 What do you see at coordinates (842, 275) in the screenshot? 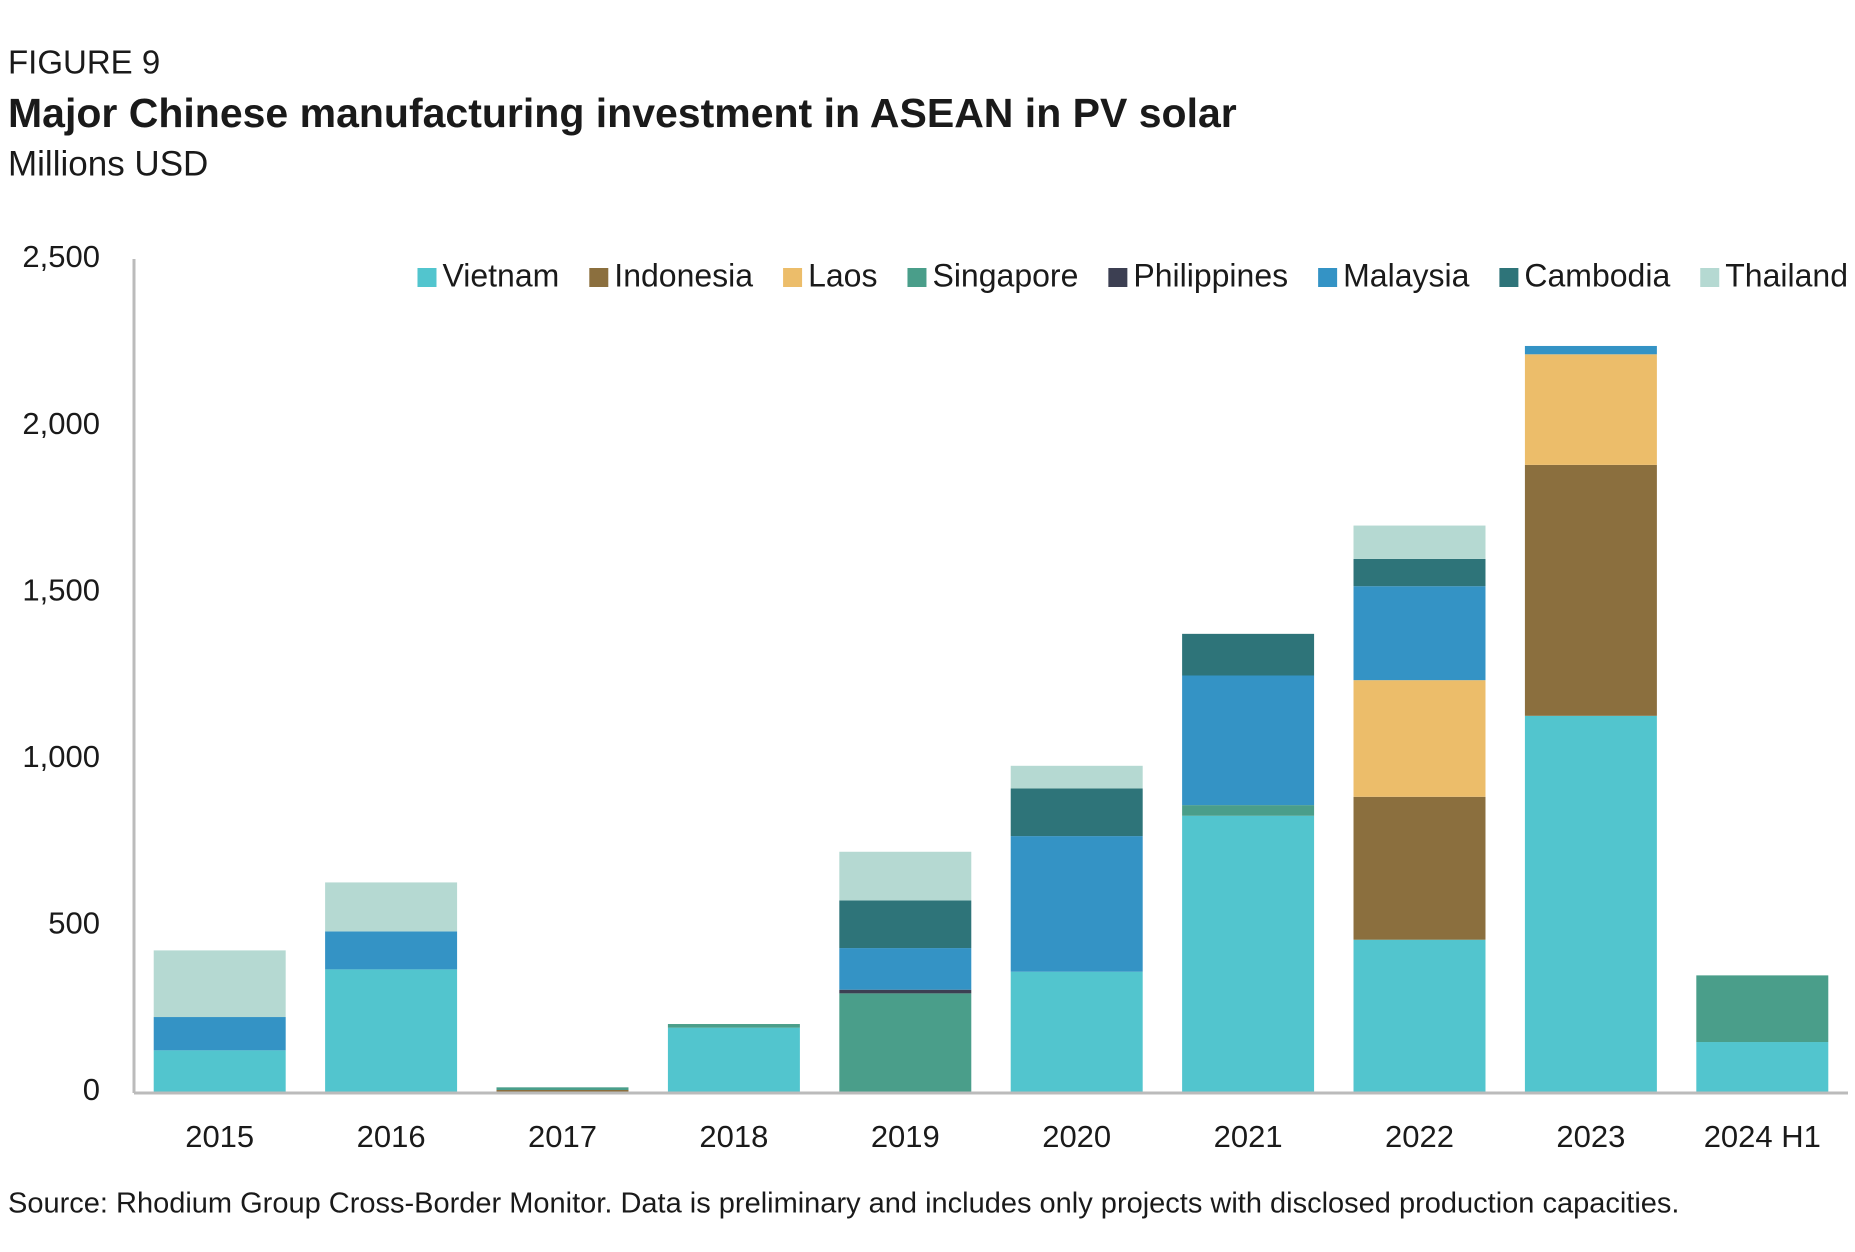
I see `legend-label: Laos` at bounding box center [842, 275].